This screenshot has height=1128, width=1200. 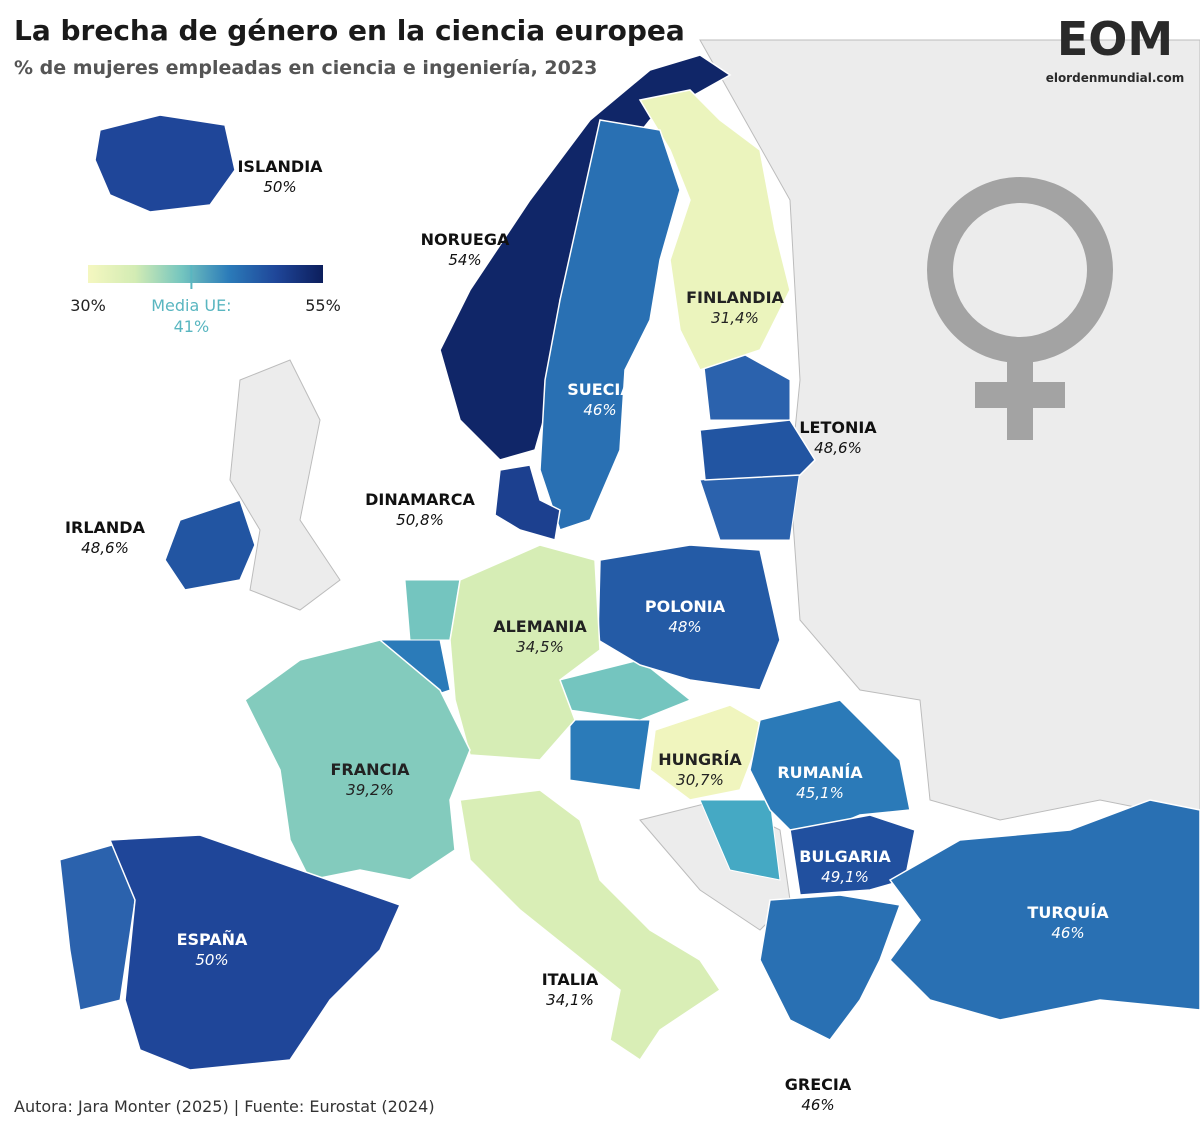 I want to click on legend: 30% 55% Media UE: 41%, so click(x=205, y=300).